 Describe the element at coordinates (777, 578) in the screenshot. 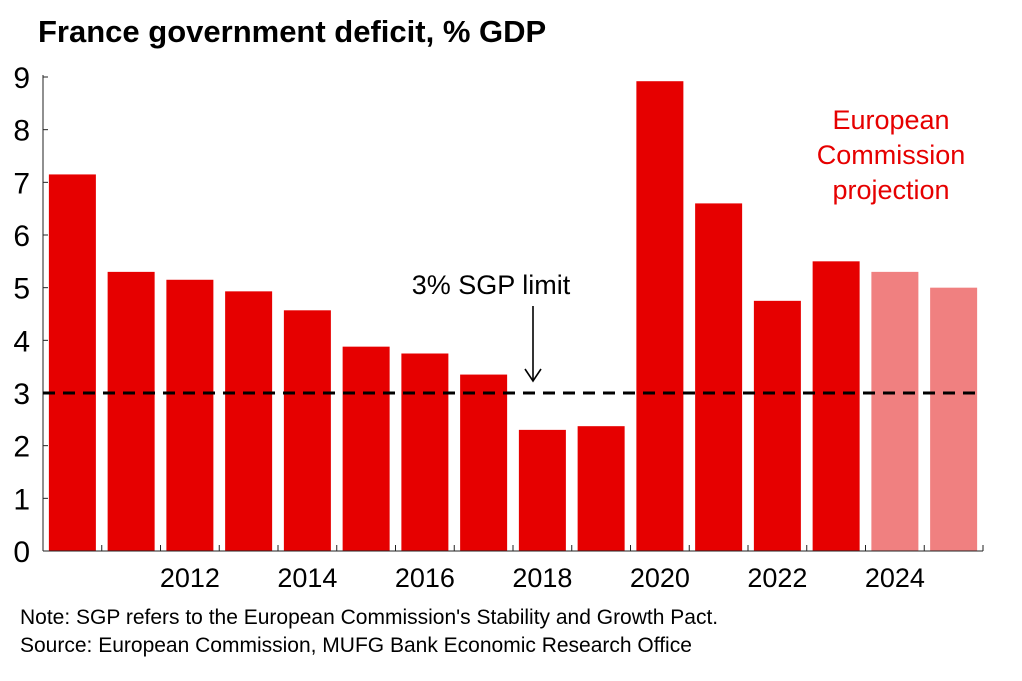

I see `x-tick-label: 2022` at that location.